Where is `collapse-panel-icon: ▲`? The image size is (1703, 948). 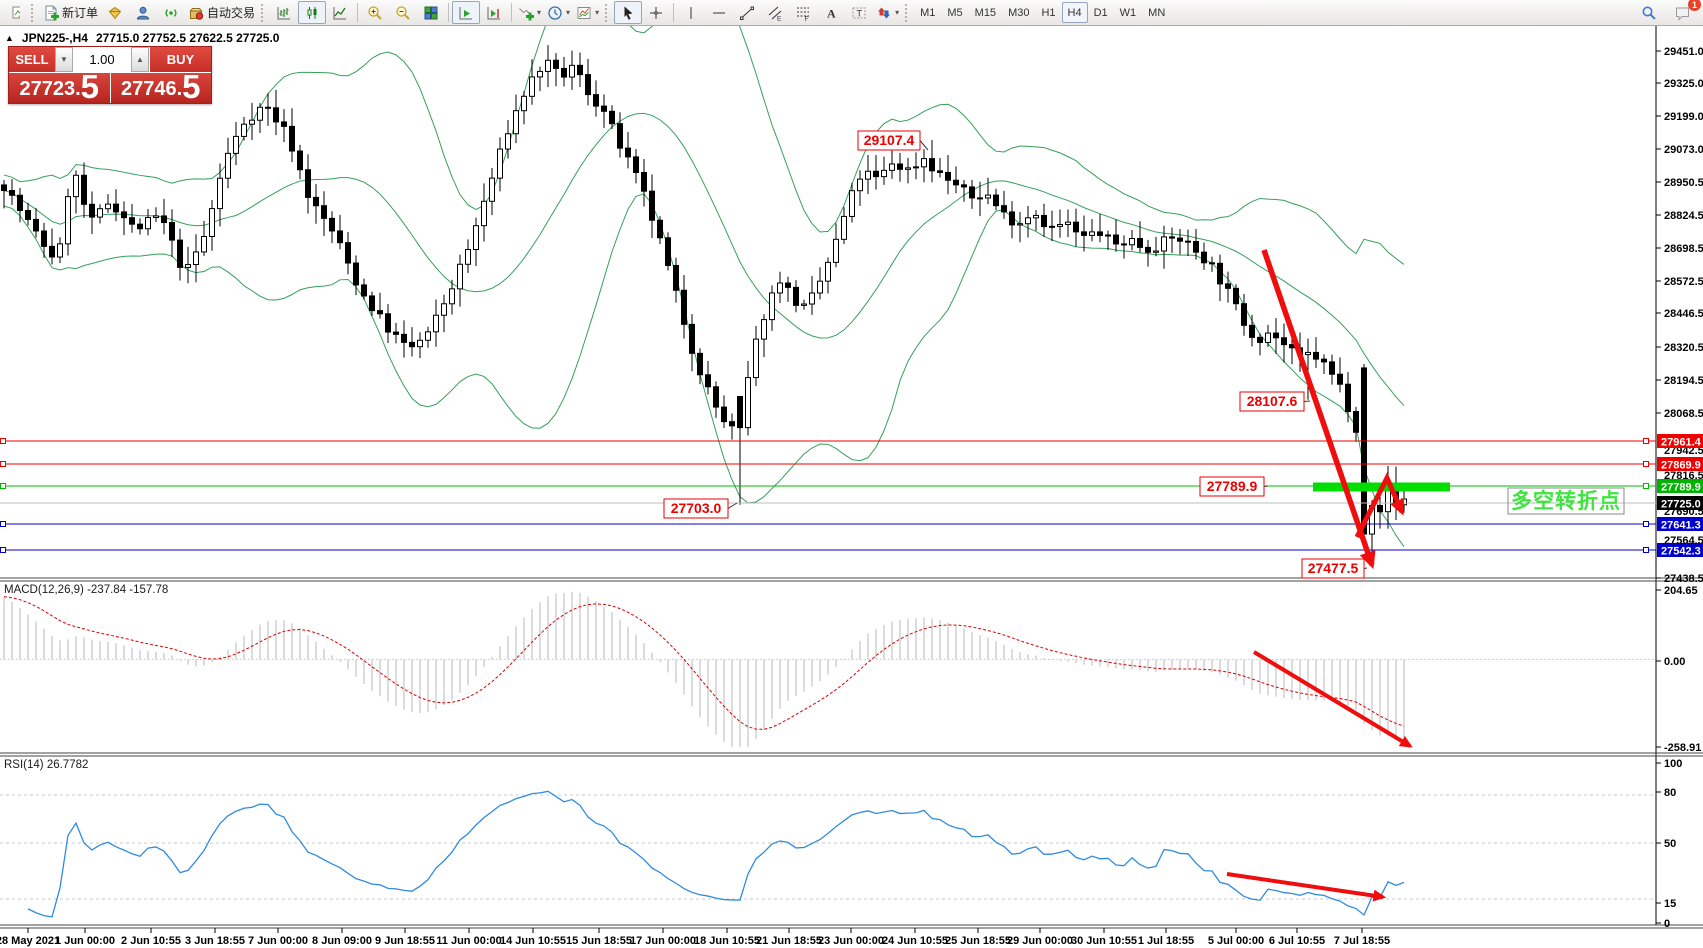 collapse-panel-icon: ▲ is located at coordinates (9, 38).